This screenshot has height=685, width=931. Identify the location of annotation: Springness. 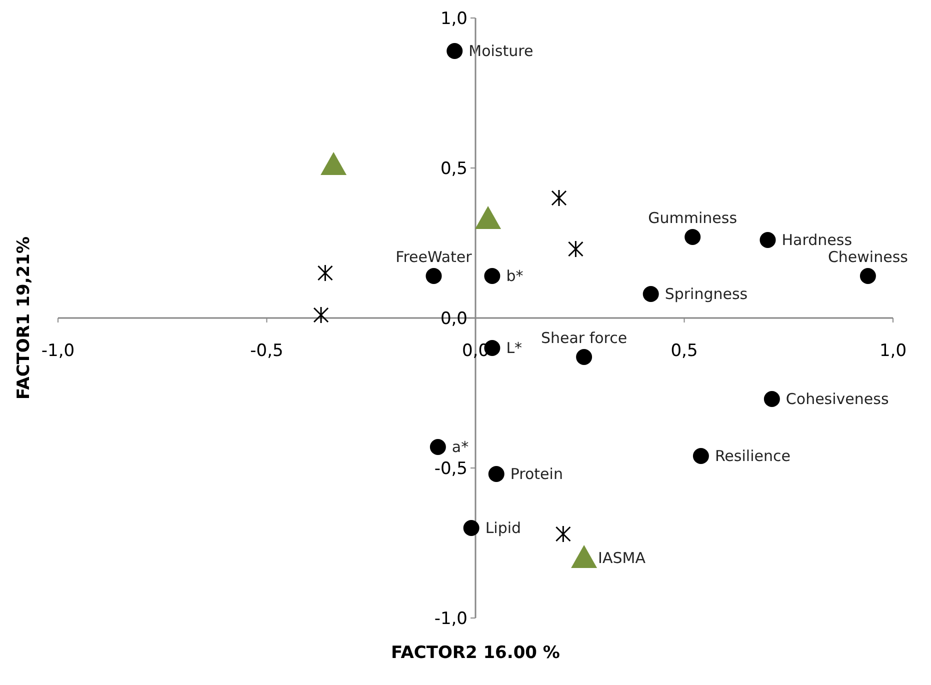
(706, 294).